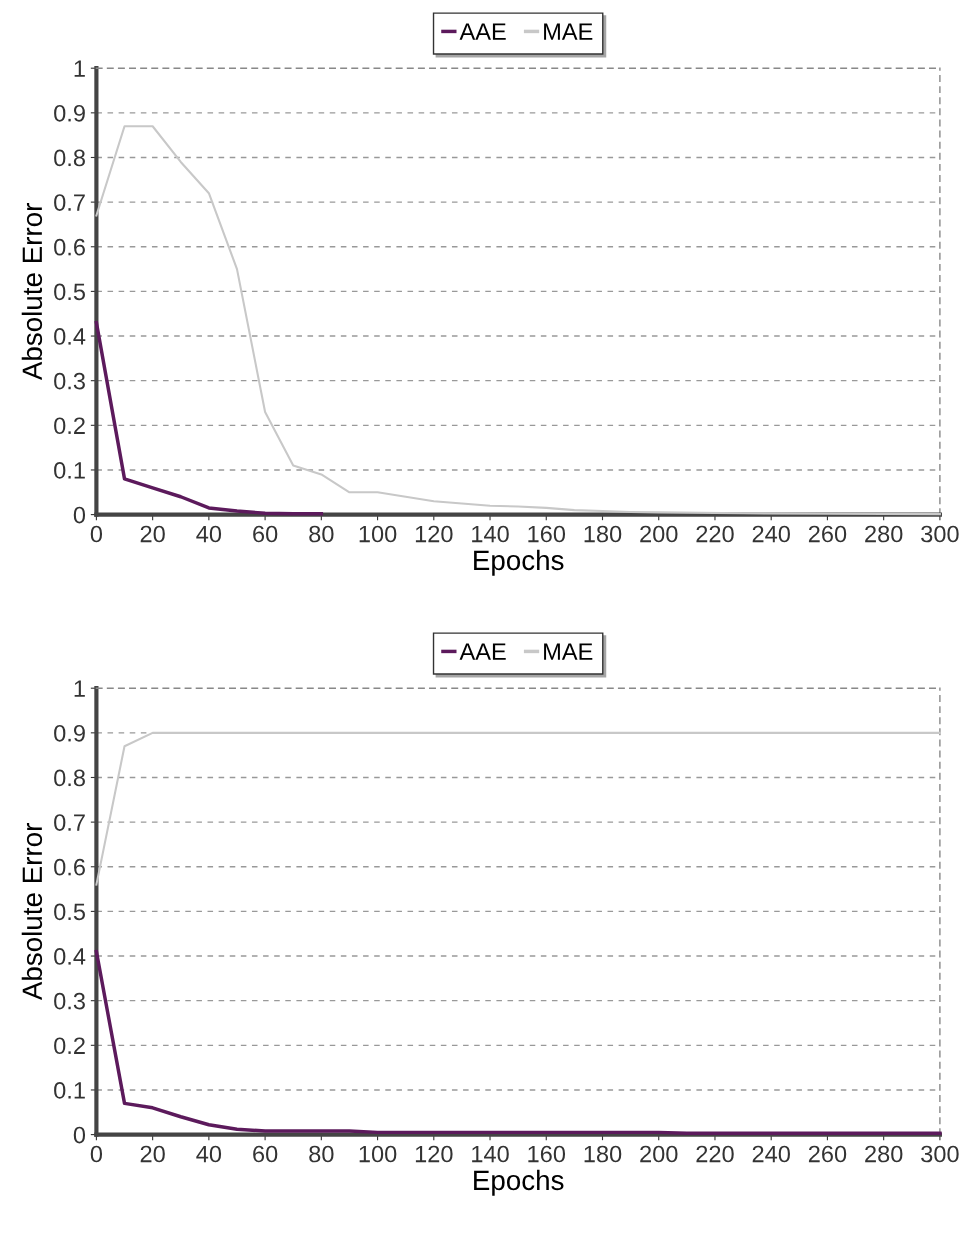 This screenshot has height=1240, width=964. What do you see at coordinates (209, 418) in the screenshot?
I see `line-series` at bounding box center [209, 418].